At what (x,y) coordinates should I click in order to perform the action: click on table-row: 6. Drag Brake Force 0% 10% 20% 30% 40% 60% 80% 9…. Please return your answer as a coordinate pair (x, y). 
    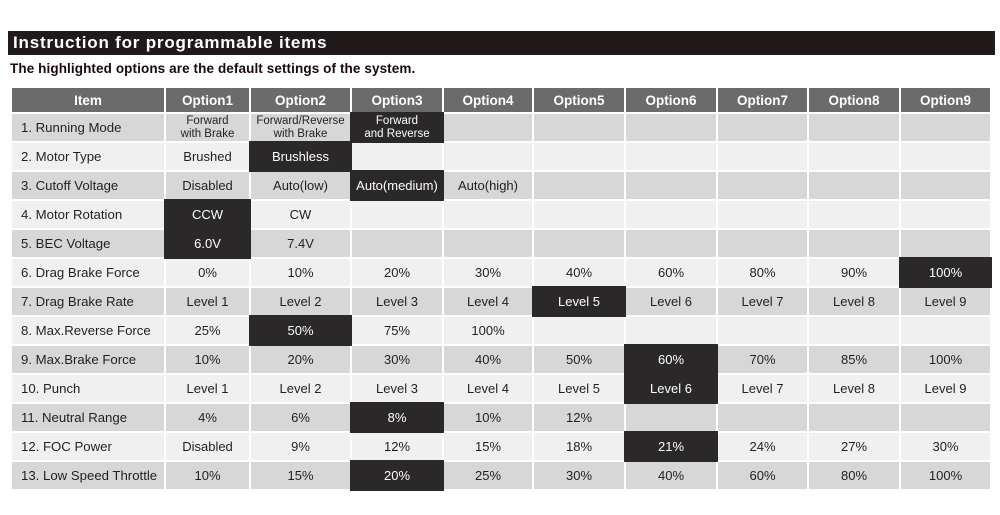
    Looking at the image, I should click on (501, 272).